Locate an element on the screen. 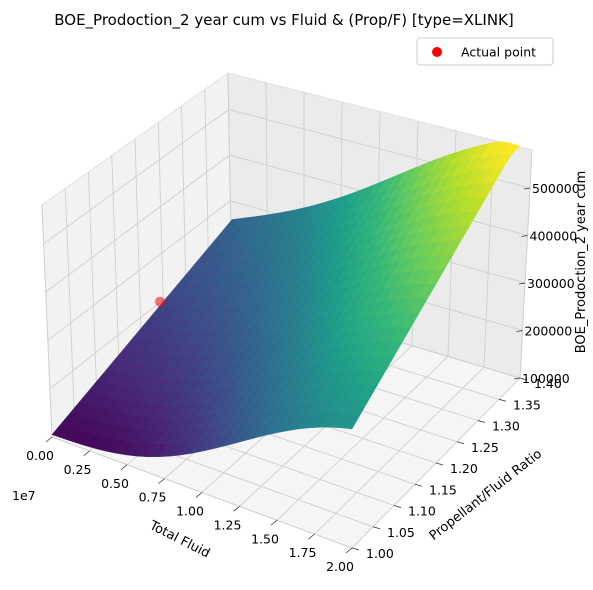 The image size is (593, 590). legend: Actual point is located at coordinates (485, 51).